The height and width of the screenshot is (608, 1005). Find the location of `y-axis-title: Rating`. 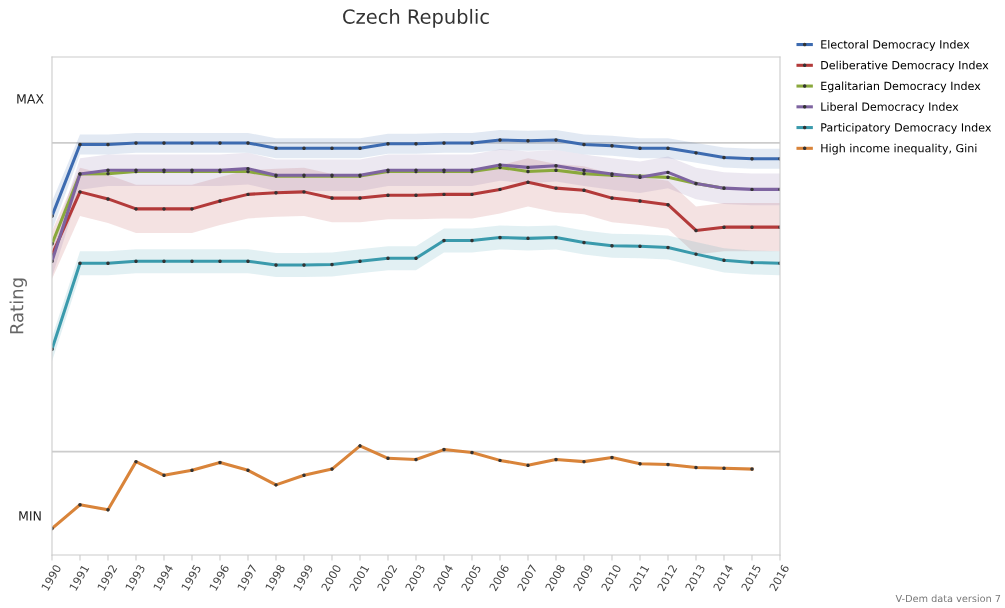

y-axis-title: Rating is located at coordinates (18, 306).